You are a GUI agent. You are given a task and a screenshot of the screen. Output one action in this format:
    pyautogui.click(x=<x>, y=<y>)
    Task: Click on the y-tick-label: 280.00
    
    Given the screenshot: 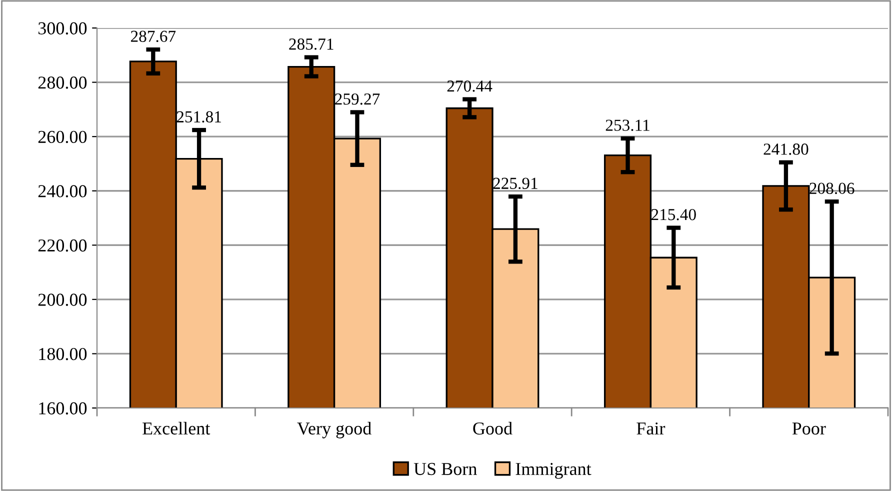 What is the action you would take?
    pyautogui.click(x=62, y=82)
    